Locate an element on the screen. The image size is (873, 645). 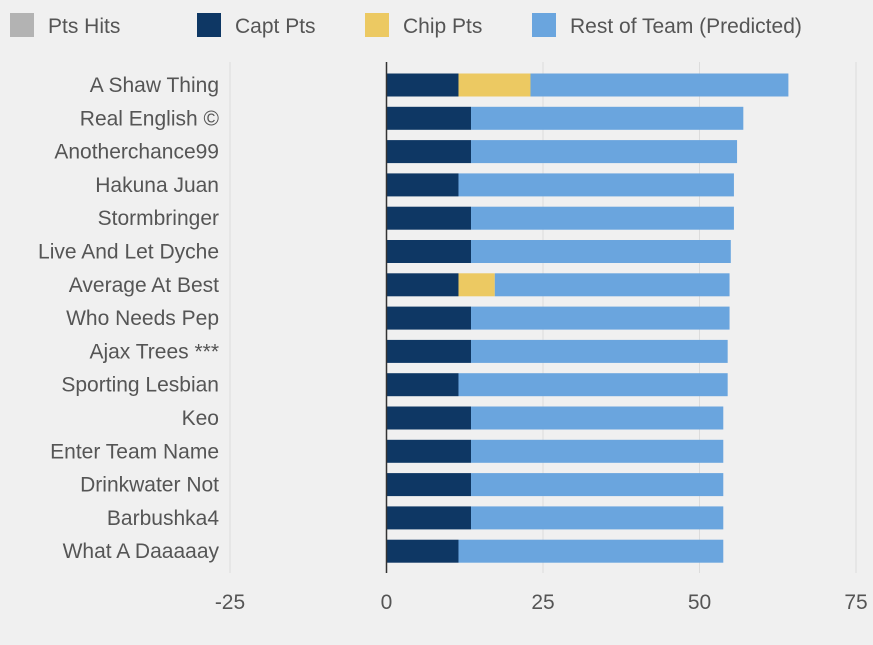
category-label-drinkwater-not: Drinkwater Not is located at coordinates (149, 485).